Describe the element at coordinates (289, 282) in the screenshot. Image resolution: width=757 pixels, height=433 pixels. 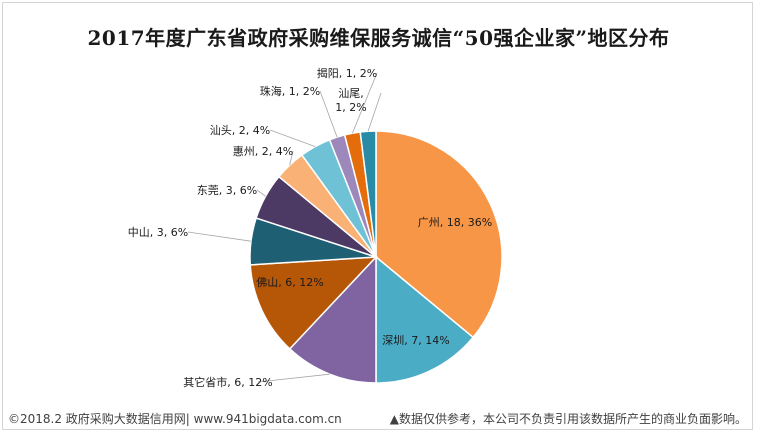
I see `data-label-4: 佛山, 6, 12%` at that location.